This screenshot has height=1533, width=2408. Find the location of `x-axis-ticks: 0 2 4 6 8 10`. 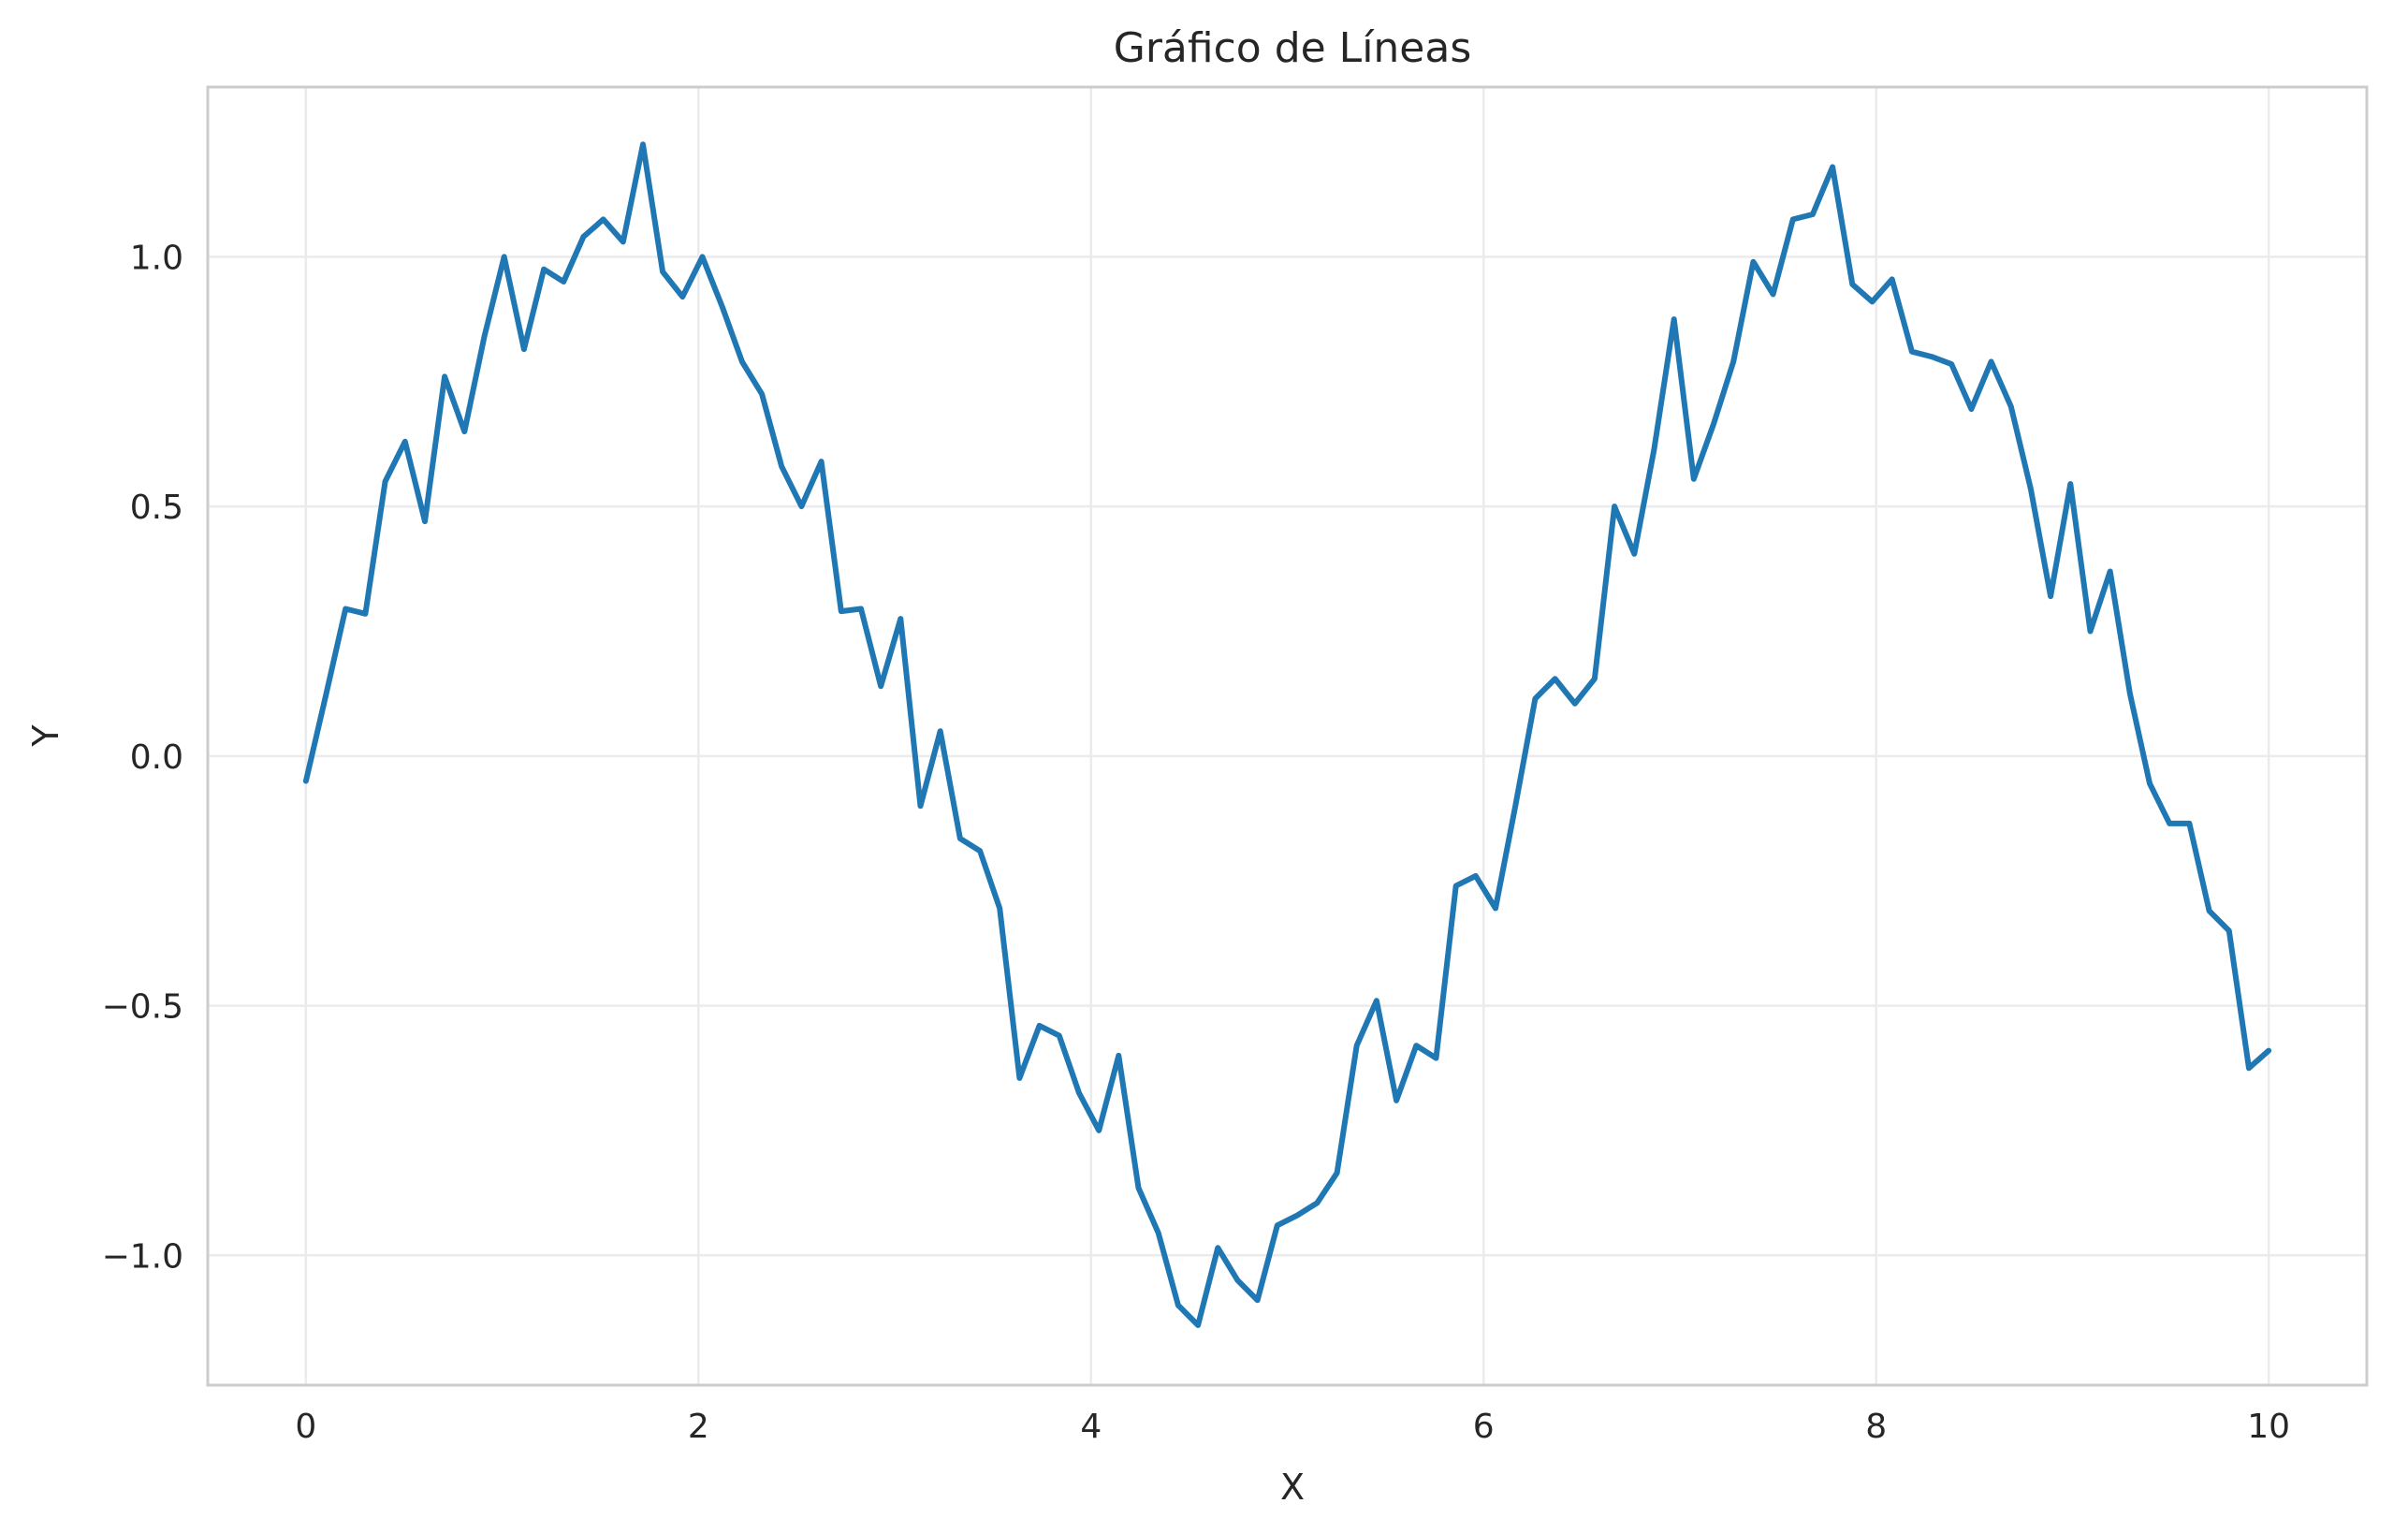

x-axis-ticks: 0 2 4 6 8 10 is located at coordinates (1292, 1427).